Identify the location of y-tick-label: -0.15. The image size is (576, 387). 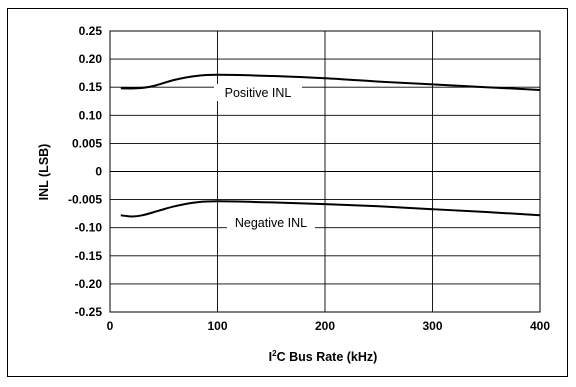
(89, 256).